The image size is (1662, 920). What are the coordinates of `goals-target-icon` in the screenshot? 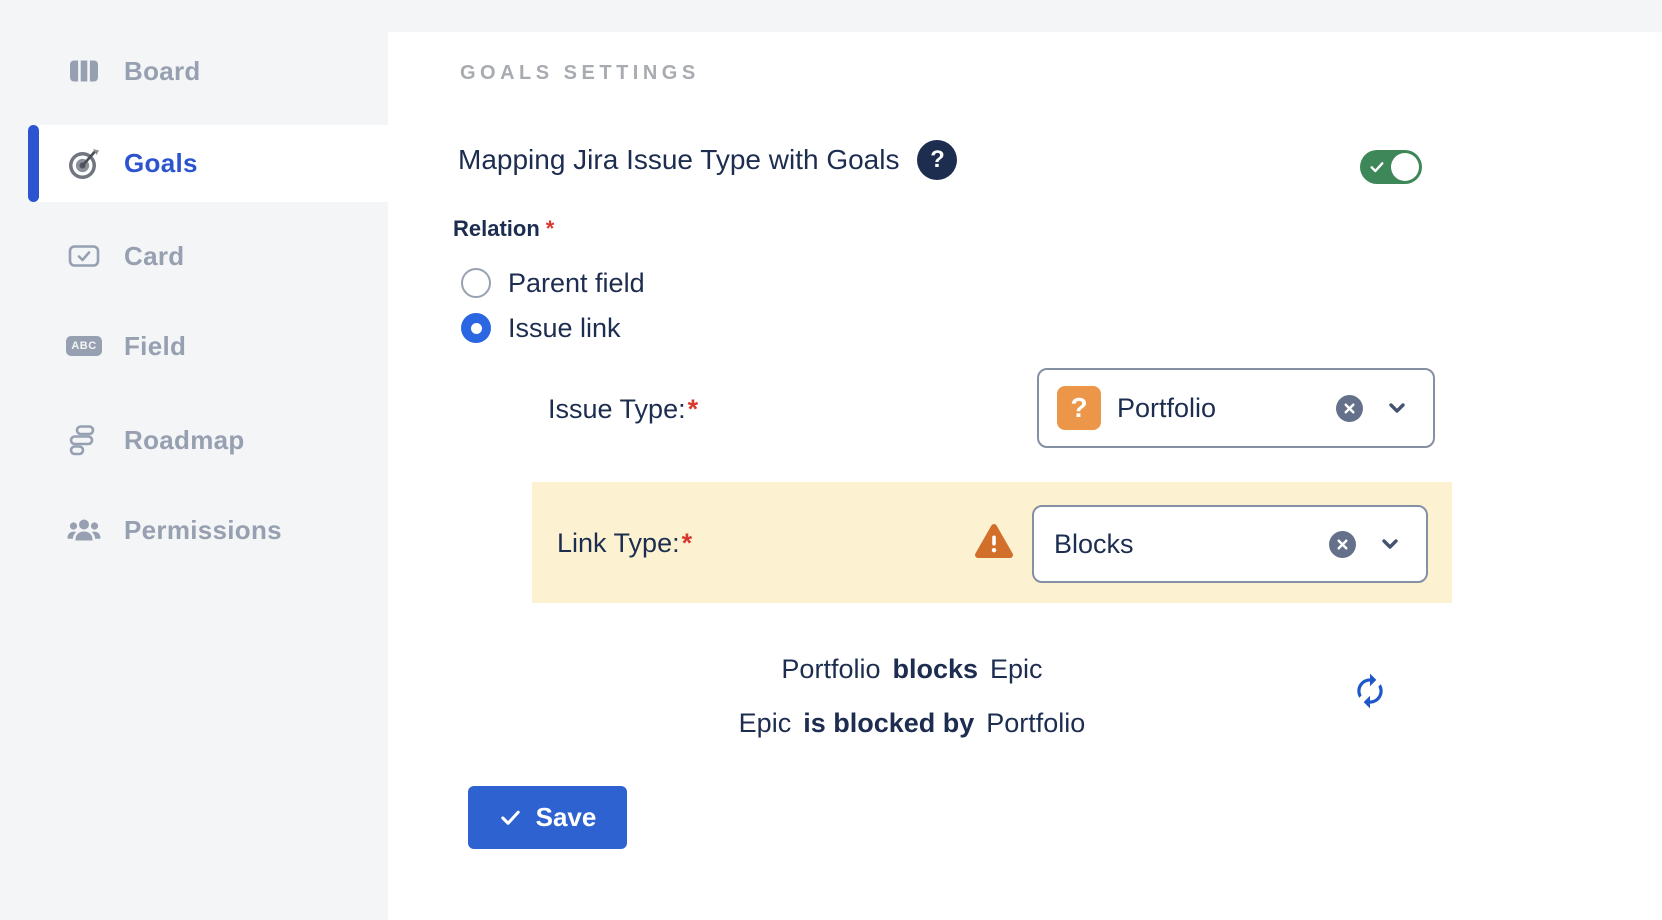 It's located at (84, 164).